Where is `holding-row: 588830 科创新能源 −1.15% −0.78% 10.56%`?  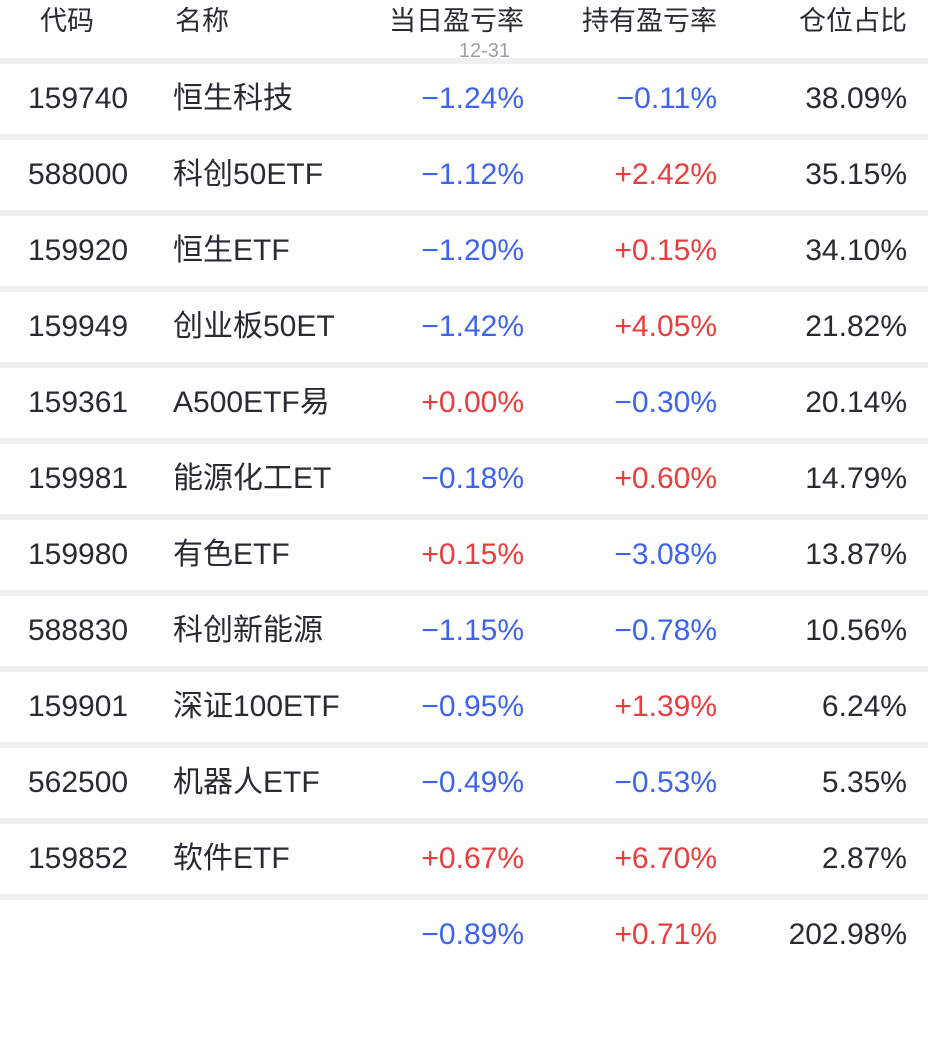 holding-row: 588830 科创新能源 −1.15% −0.78% 10.56% is located at coordinates (464, 634).